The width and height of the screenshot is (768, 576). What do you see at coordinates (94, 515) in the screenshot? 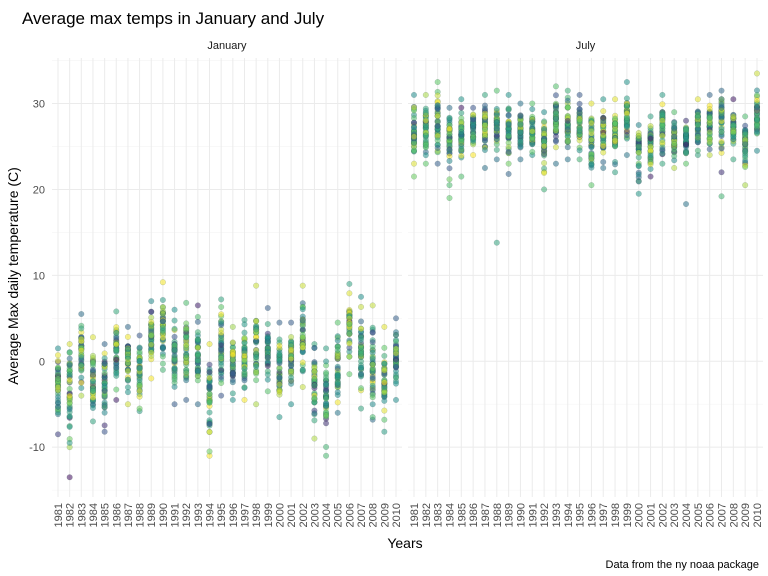
I see `x-tick-label: 1984` at bounding box center [94, 515].